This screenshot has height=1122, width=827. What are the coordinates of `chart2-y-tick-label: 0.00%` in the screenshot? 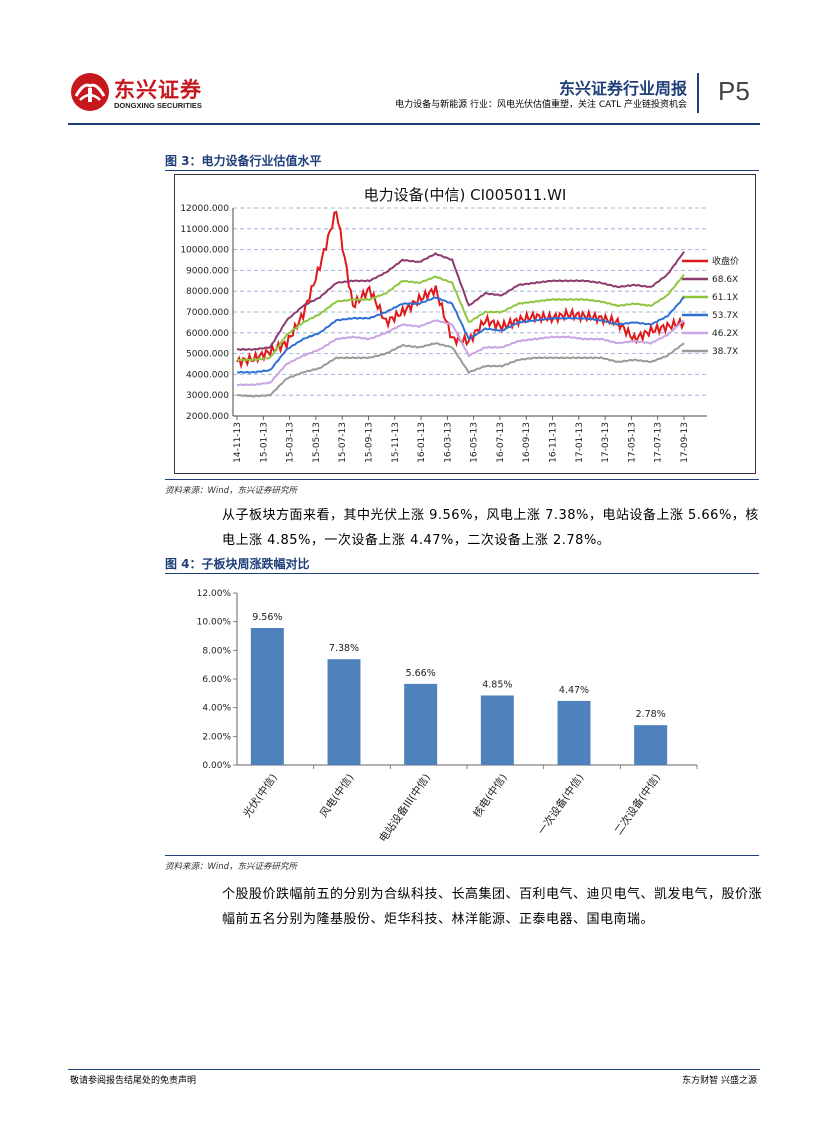 It's located at (216, 766).